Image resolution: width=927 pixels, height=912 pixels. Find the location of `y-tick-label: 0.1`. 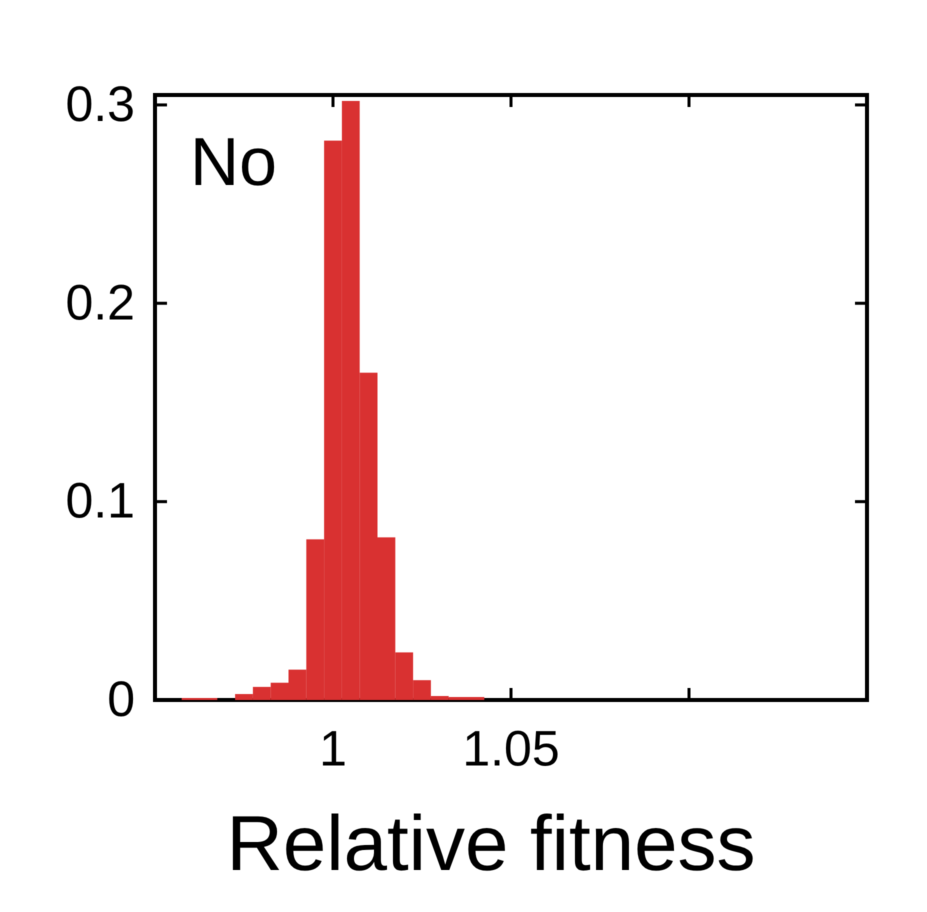

y-tick-label: 0.1 is located at coordinates (100, 500).